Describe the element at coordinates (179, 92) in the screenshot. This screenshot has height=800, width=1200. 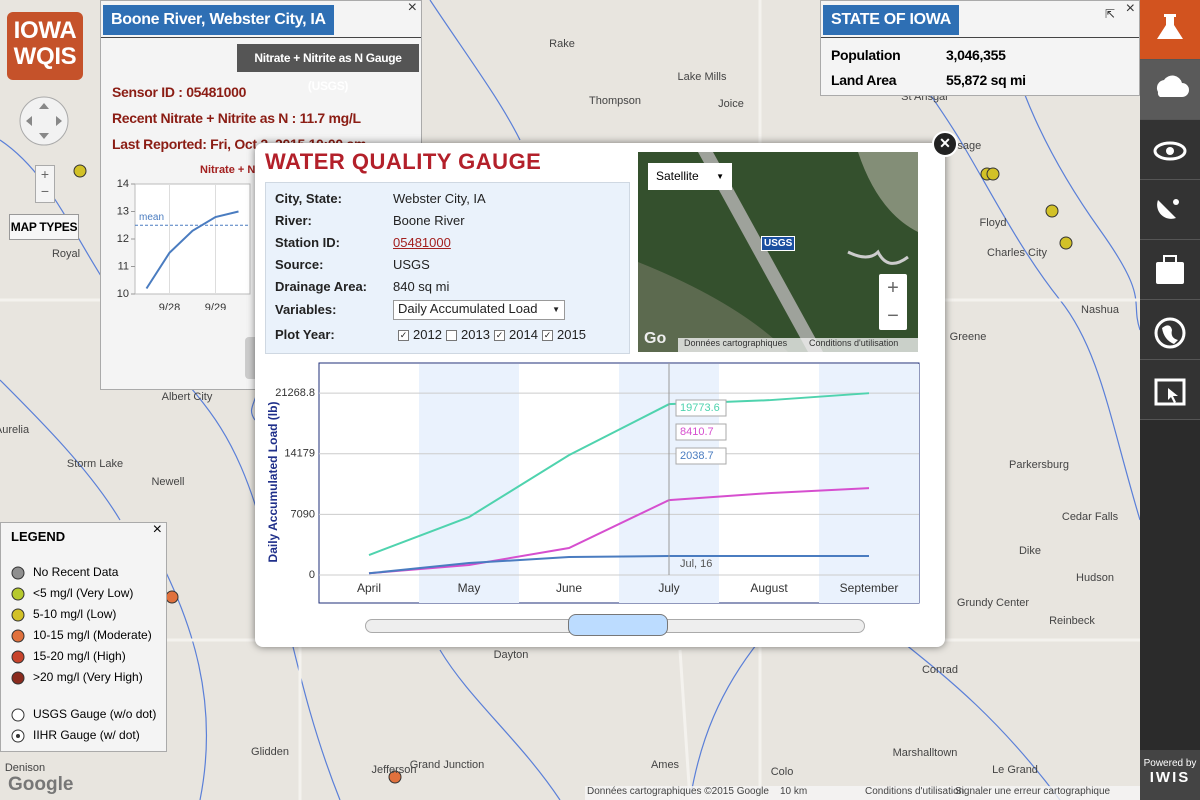
I see `popup-line: Sensor ID : 05481000` at that location.